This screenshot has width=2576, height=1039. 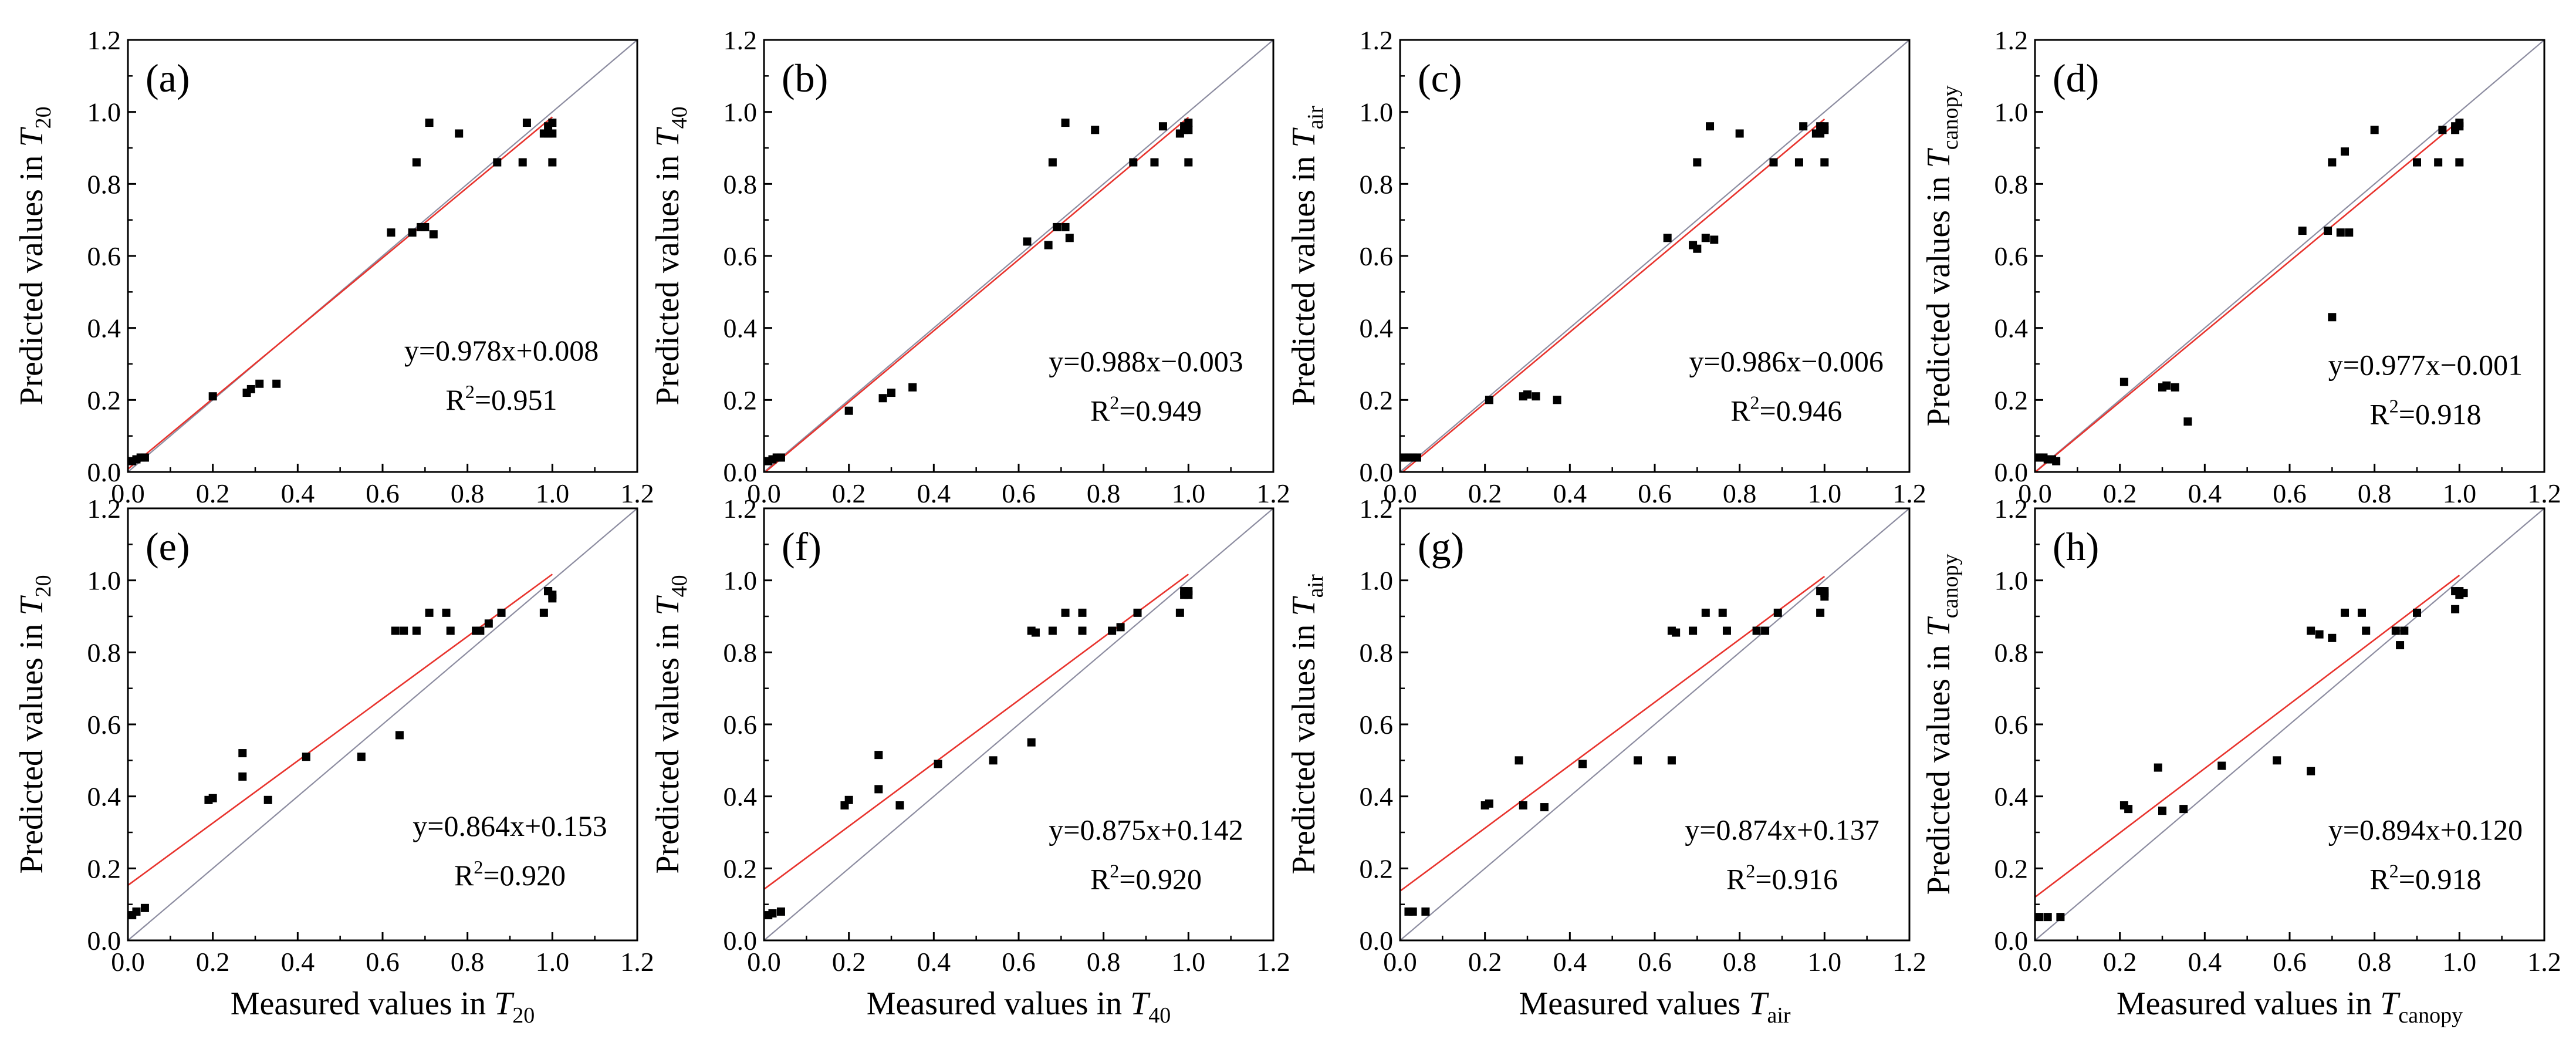 I want to click on y-tick-label: 1.2, so click(x=2011, y=509).